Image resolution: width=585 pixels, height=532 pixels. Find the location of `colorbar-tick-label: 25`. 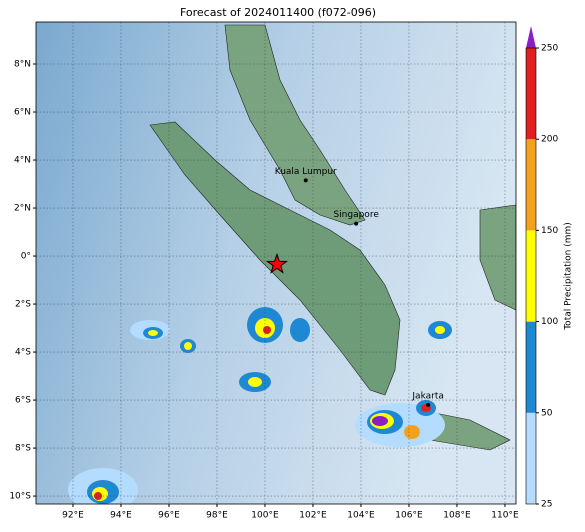

colorbar-tick-label: 25 is located at coordinates (546, 505).